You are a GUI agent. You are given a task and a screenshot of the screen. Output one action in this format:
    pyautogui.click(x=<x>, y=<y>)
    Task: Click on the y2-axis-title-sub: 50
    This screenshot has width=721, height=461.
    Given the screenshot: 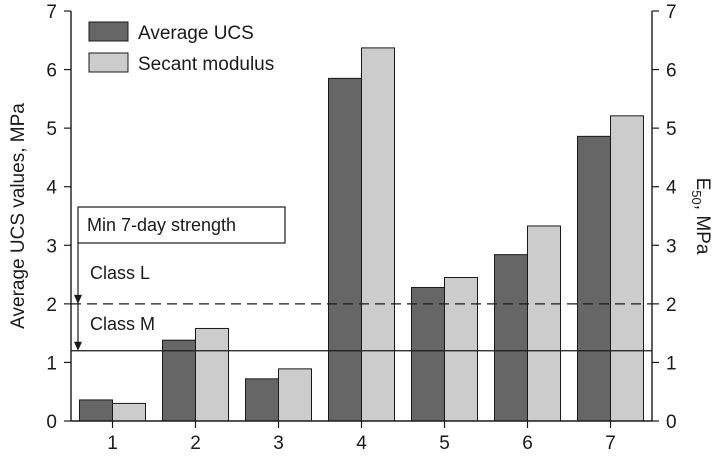 What is the action you would take?
    pyautogui.click(x=696, y=197)
    